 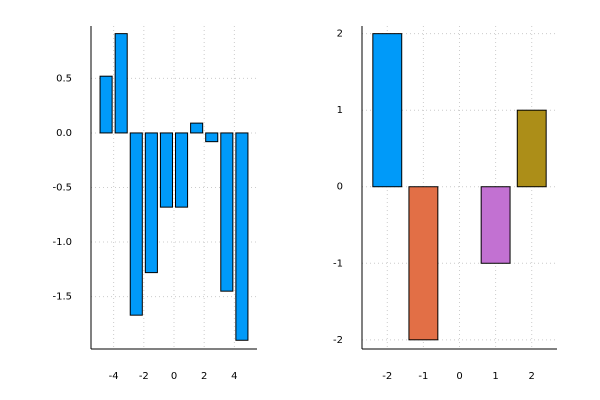 What do you see at coordinates (340, 187) in the screenshot?
I see `y-tick-label: 0` at bounding box center [340, 187].